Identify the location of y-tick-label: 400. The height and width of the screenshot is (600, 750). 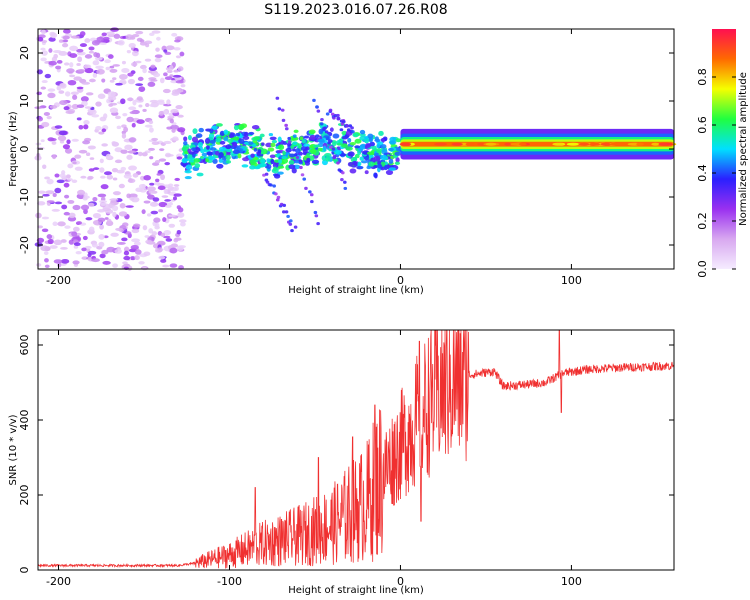
(24, 420).